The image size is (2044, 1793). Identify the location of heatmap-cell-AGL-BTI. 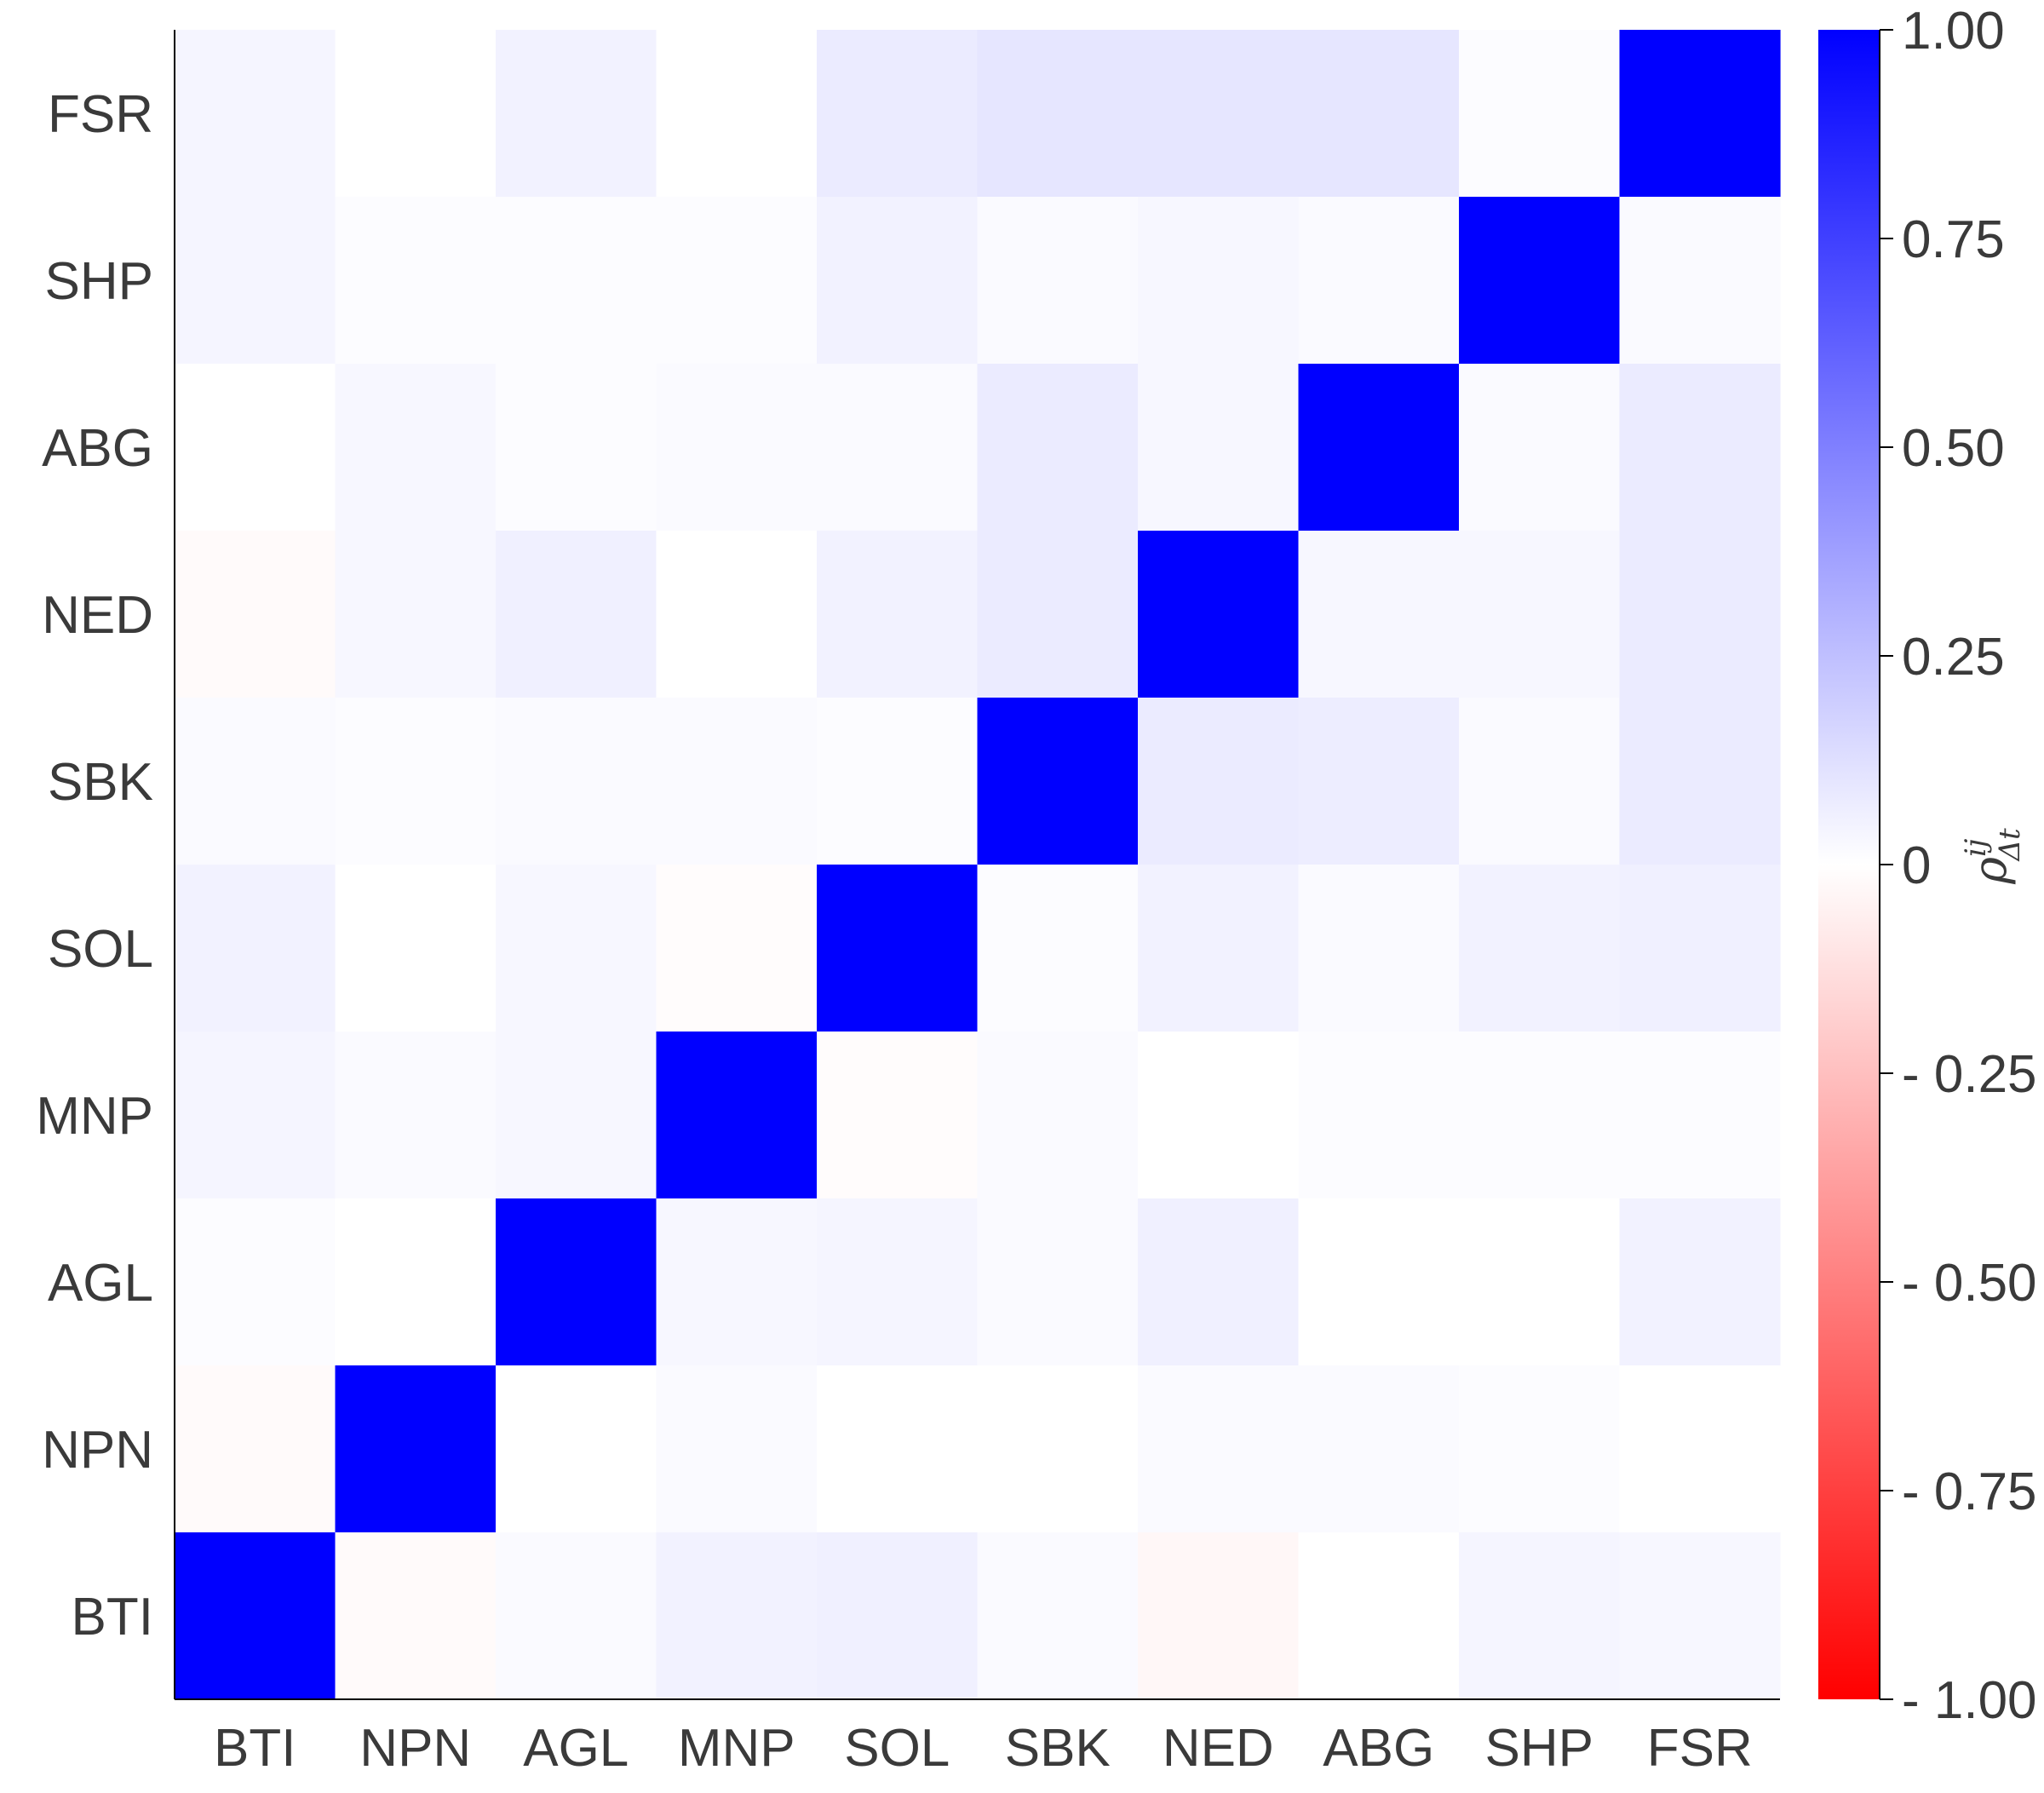
(255, 1282).